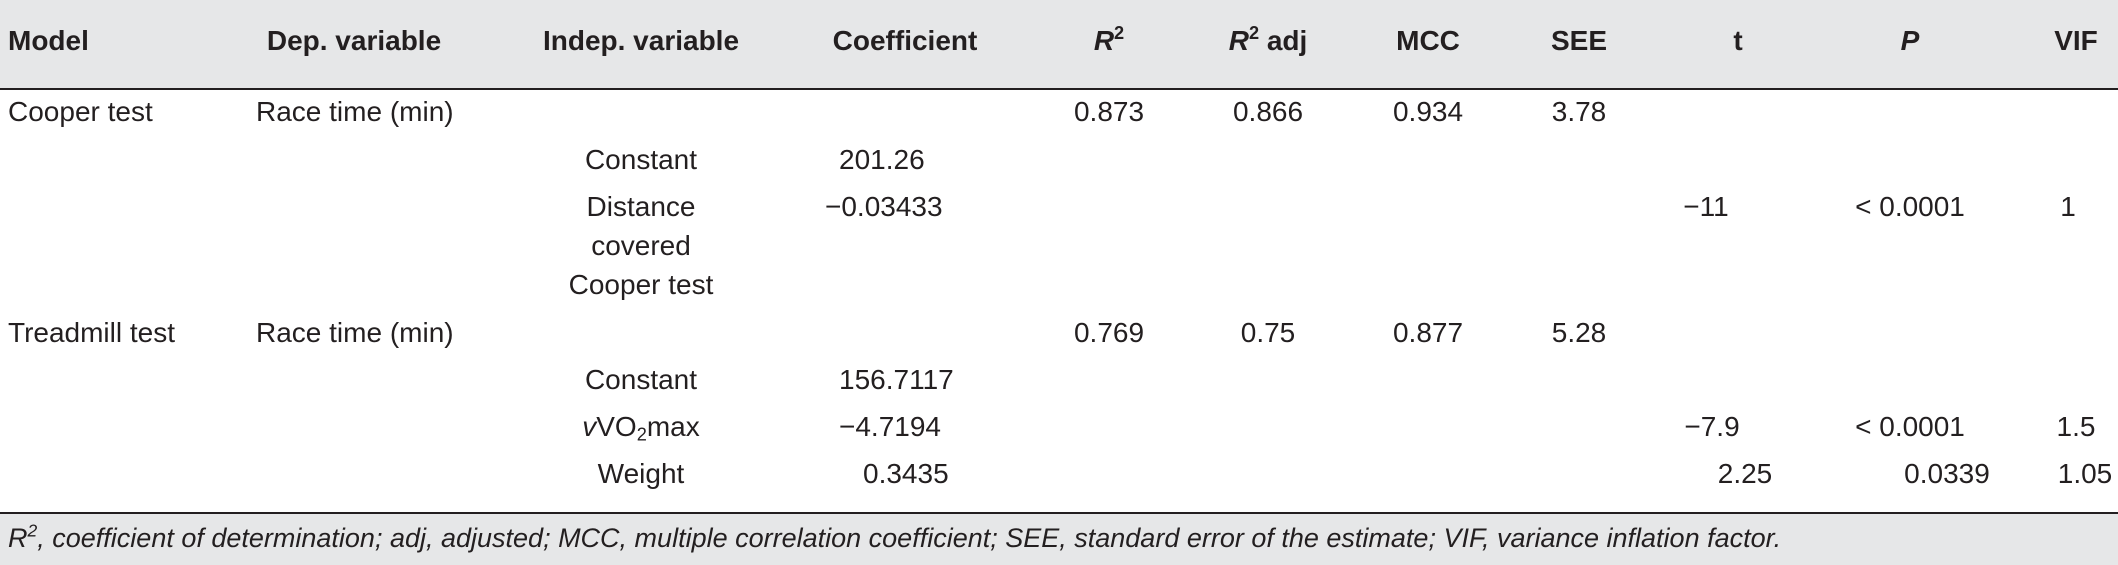  What do you see at coordinates (1947, 473) in the screenshot?
I see `treadmill-weight-p: 0.0339` at bounding box center [1947, 473].